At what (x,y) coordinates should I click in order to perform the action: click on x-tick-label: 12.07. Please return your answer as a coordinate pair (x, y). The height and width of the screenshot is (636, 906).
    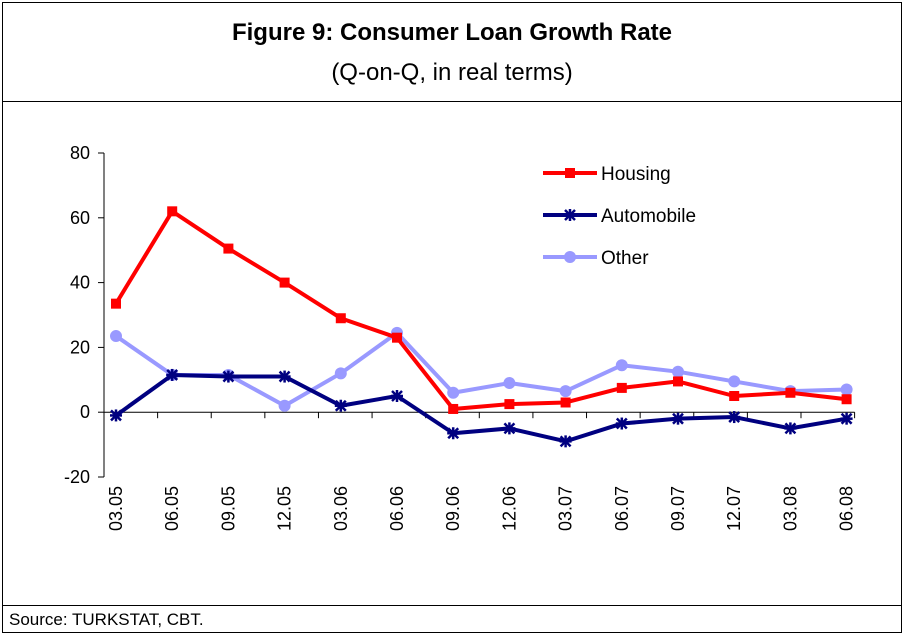
    Looking at the image, I should click on (734, 508).